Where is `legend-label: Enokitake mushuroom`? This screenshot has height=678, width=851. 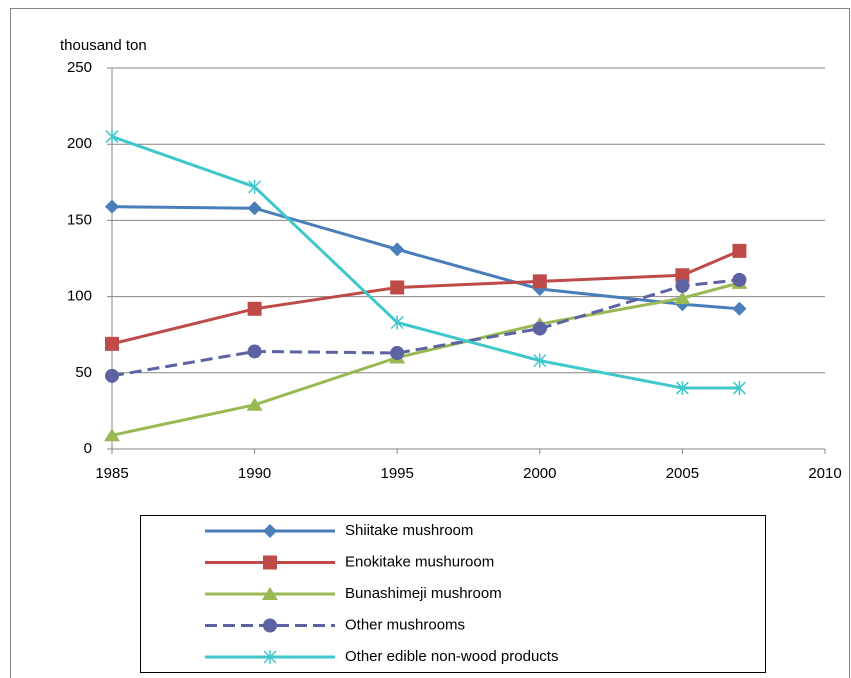
legend-label: Enokitake mushuroom is located at coordinates (419, 561).